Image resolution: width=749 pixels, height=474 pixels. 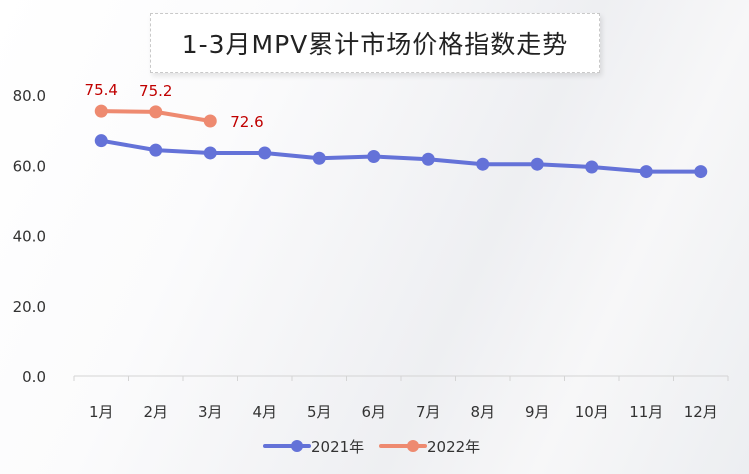 I want to click on data-label: 72.6, so click(x=246, y=122).